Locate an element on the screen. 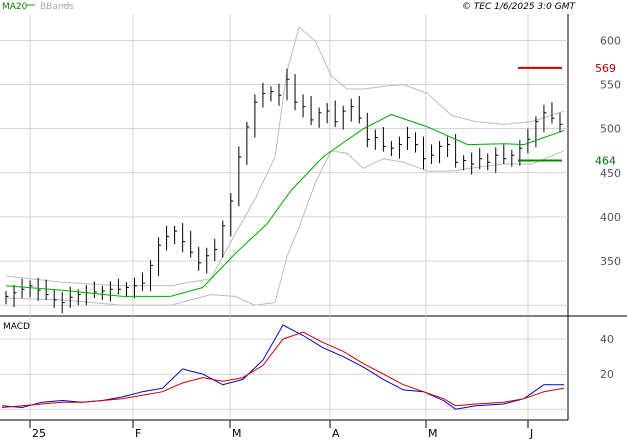 This screenshot has width=627, height=440. price-y-tick-550: 550 is located at coordinates (610, 85).